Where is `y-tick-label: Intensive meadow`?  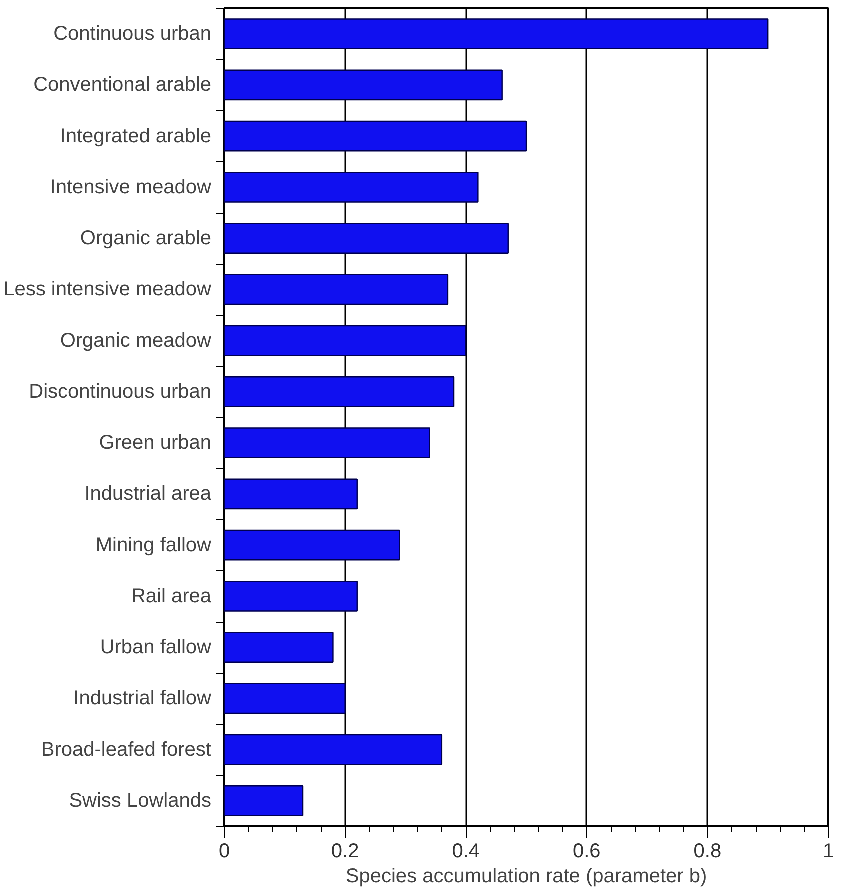 y-tick-label: Intensive meadow is located at coordinates (131, 187).